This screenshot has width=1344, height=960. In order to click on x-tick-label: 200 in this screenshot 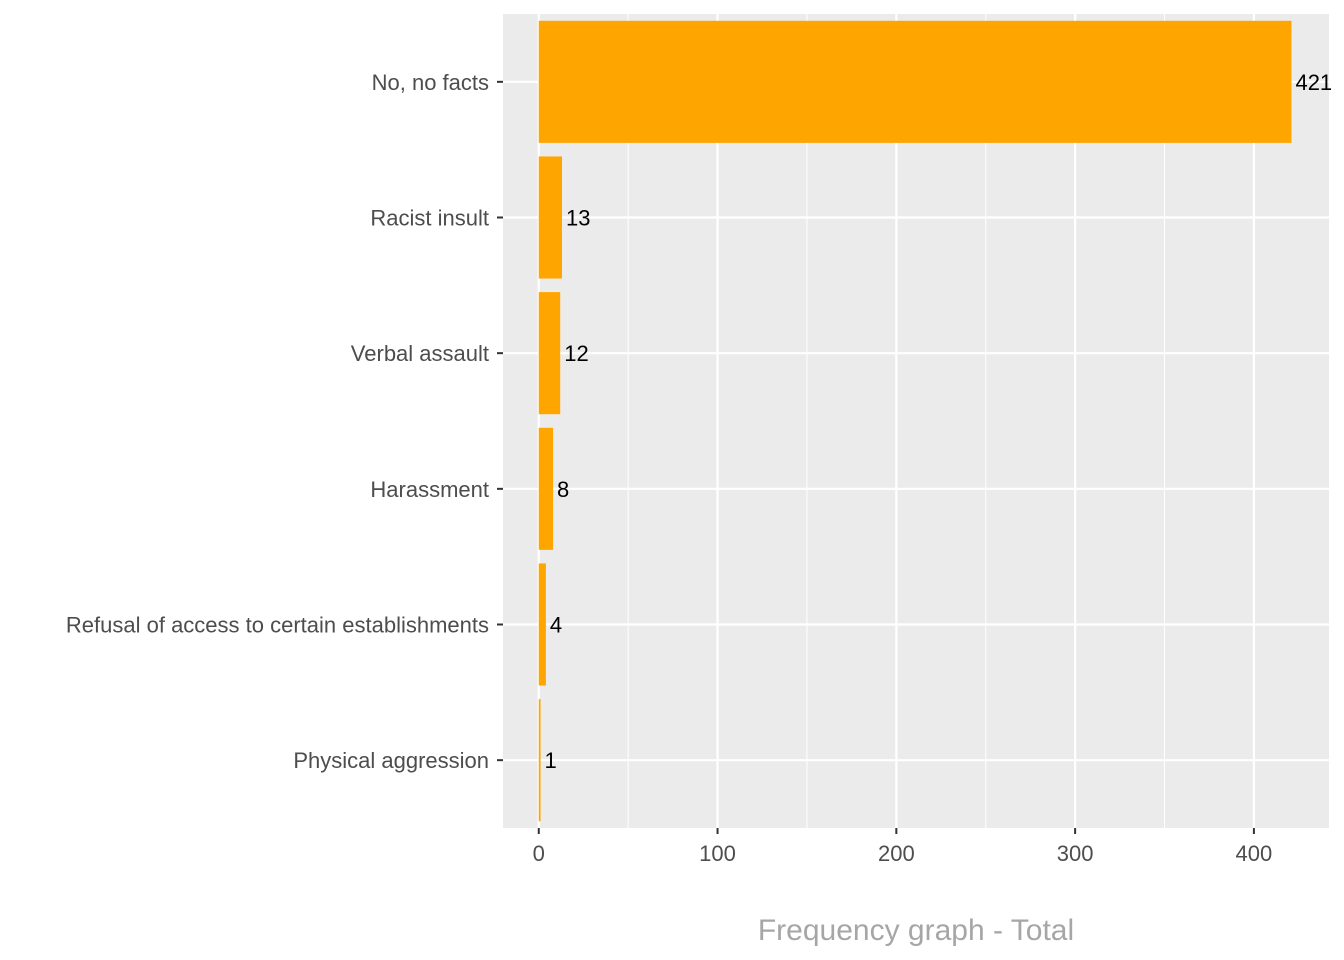, I will do `click(896, 853)`.